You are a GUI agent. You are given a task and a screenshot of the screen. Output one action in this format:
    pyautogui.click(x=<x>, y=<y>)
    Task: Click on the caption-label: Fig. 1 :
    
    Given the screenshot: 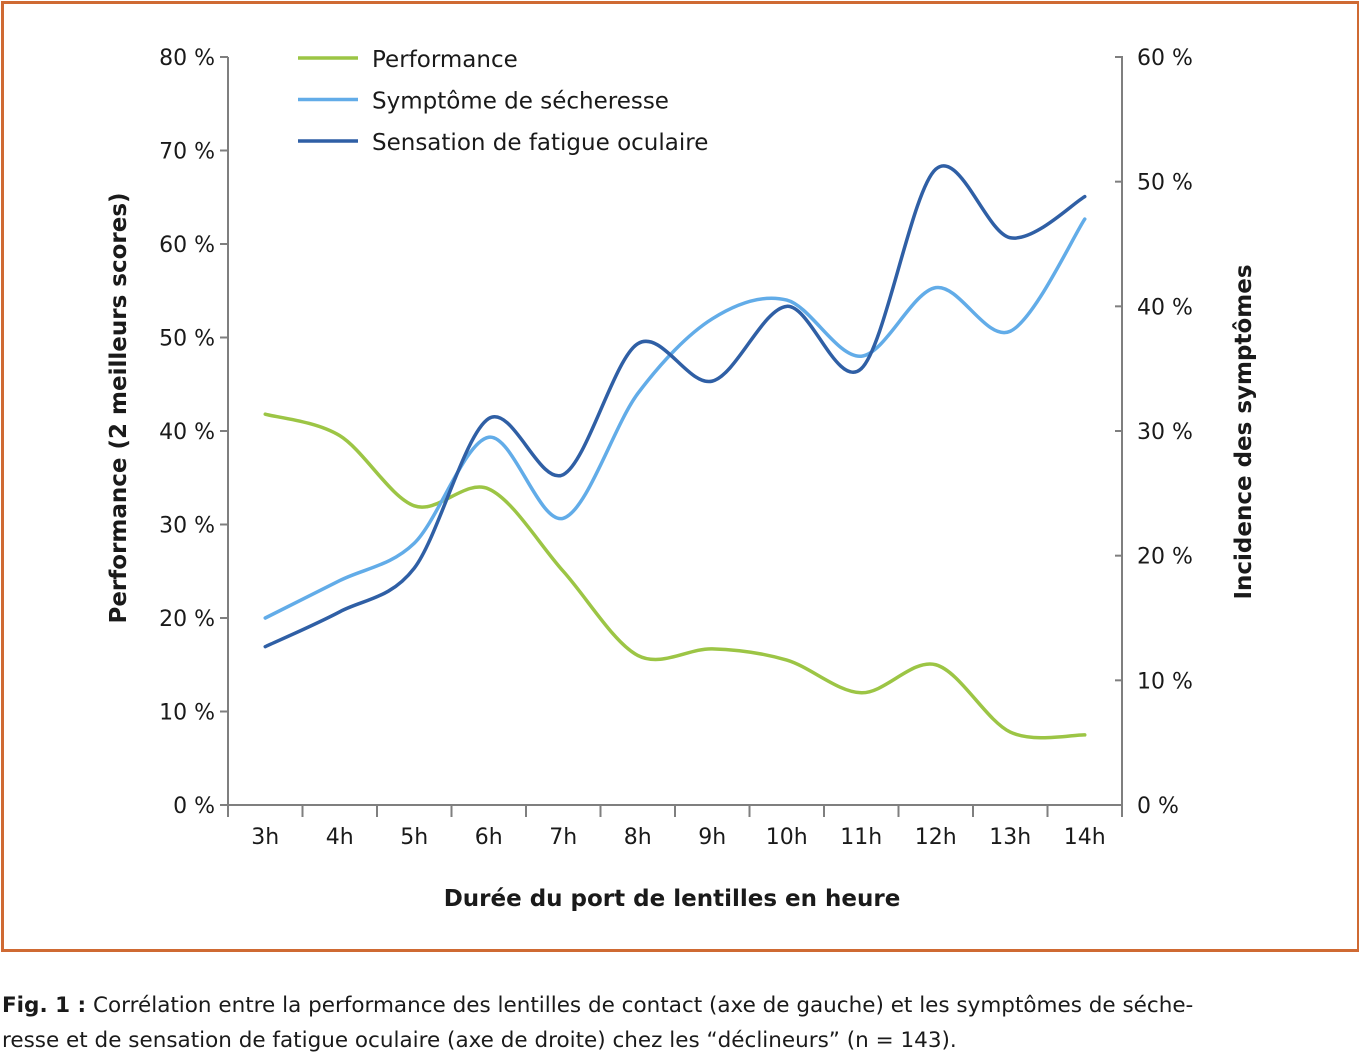 What is the action you would take?
    pyautogui.click(x=44, y=1005)
    